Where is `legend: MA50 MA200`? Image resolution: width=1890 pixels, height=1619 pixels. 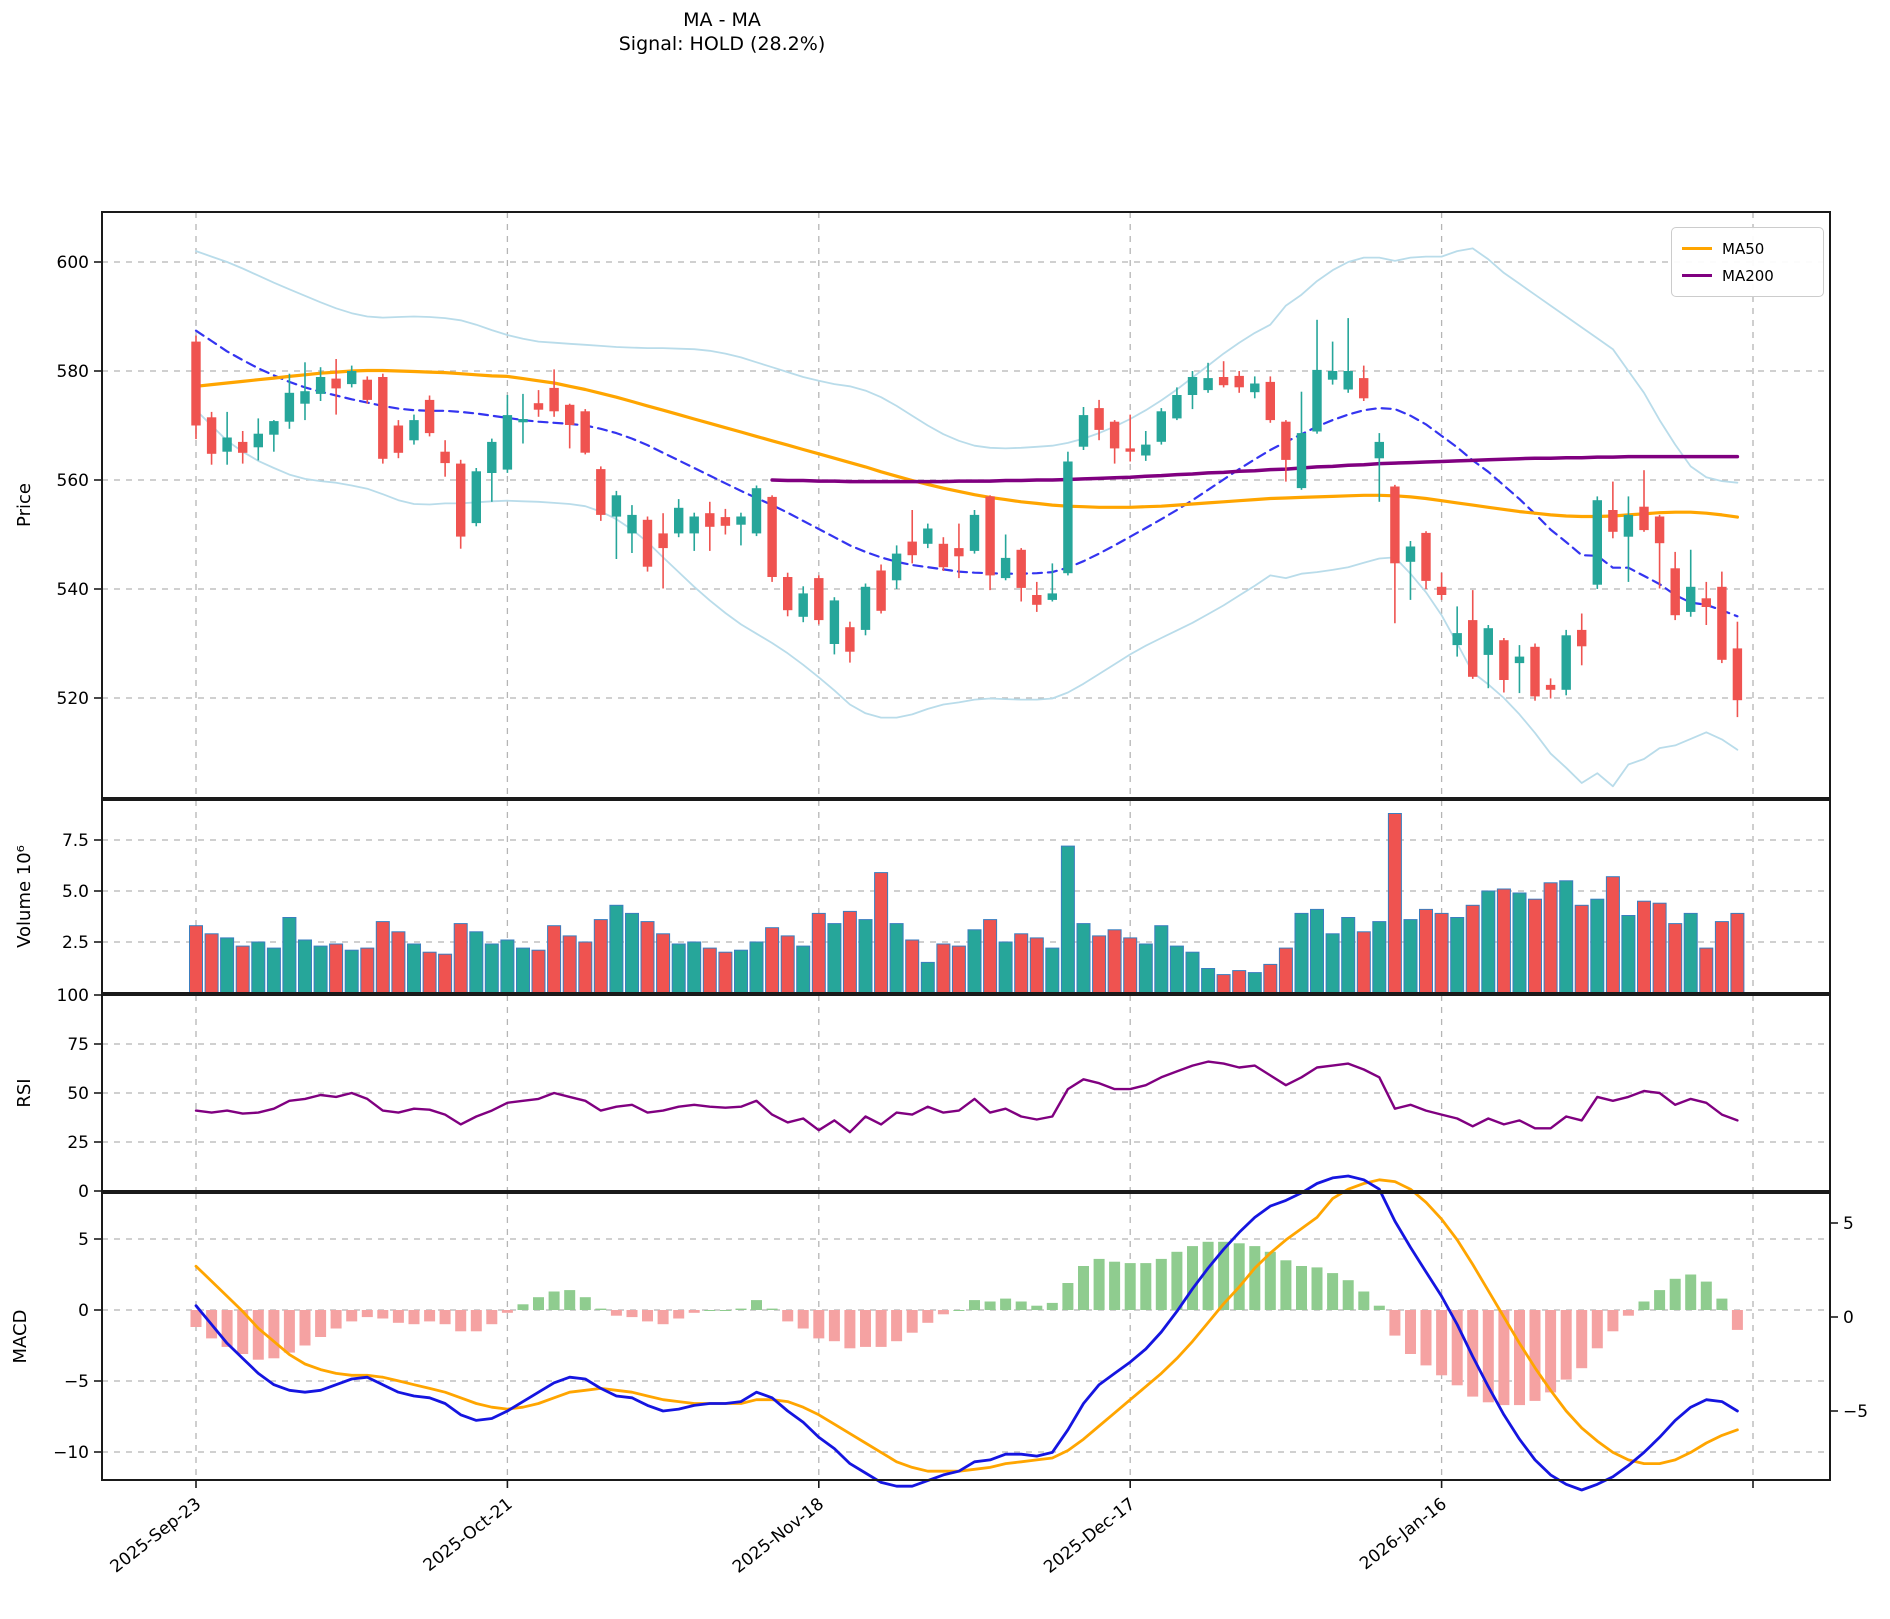 legend: MA50 MA200 is located at coordinates (1747, 262).